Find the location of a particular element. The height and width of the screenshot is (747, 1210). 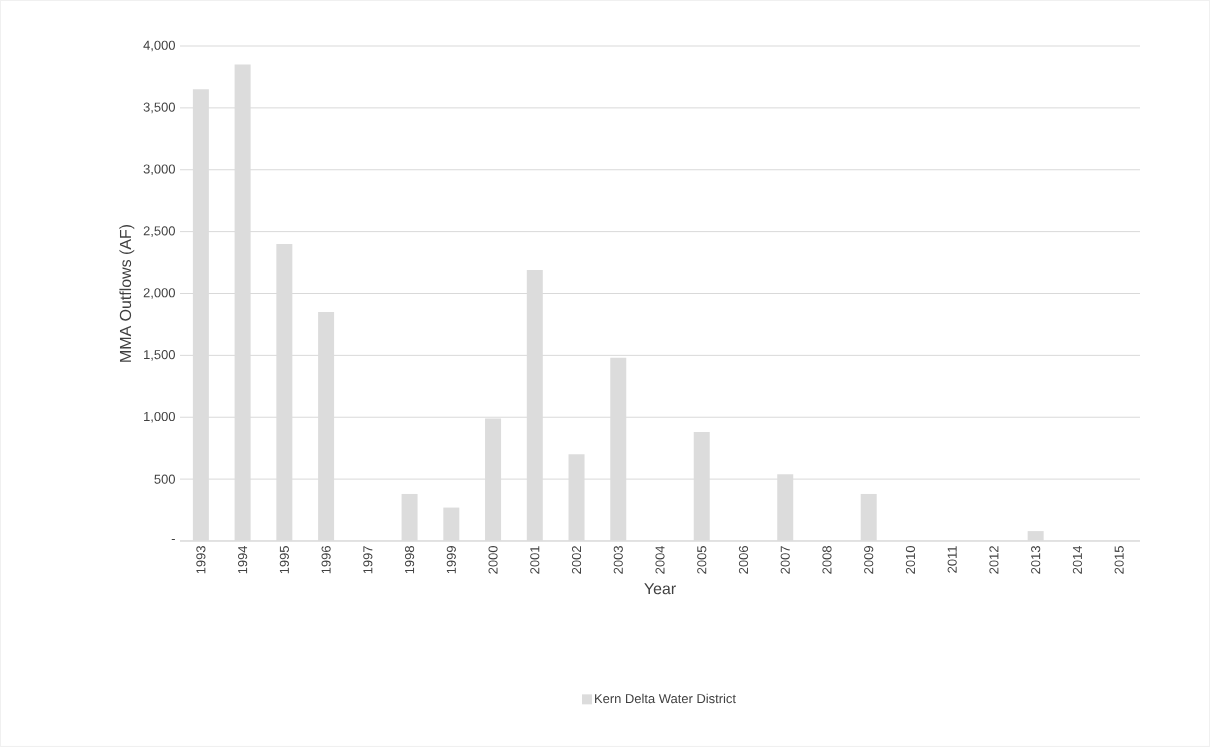

y-tick-label: 2,500 is located at coordinates (159, 231).